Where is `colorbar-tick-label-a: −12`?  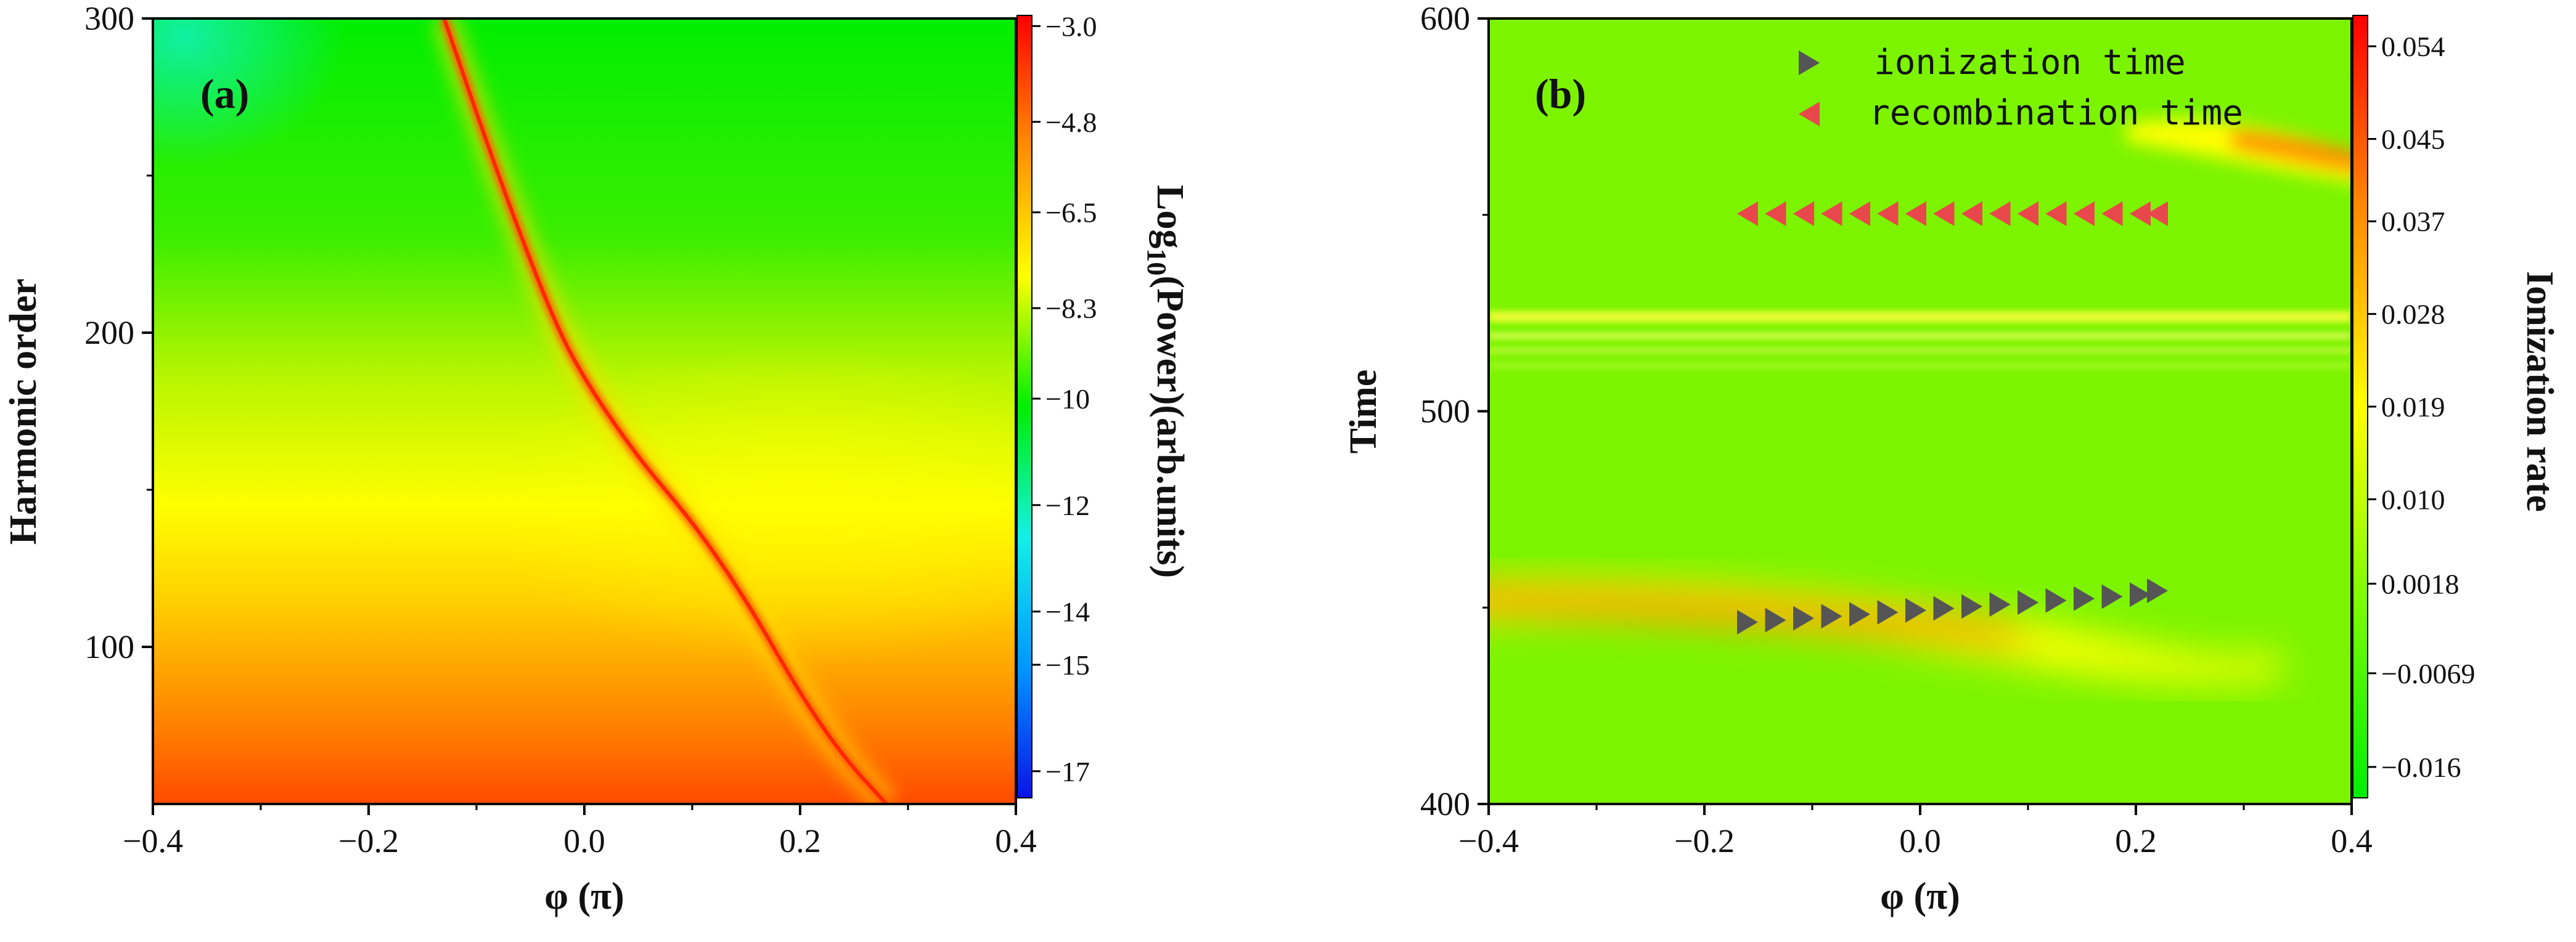
colorbar-tick-label-a: −12 is located at coordinates (1067, 505).